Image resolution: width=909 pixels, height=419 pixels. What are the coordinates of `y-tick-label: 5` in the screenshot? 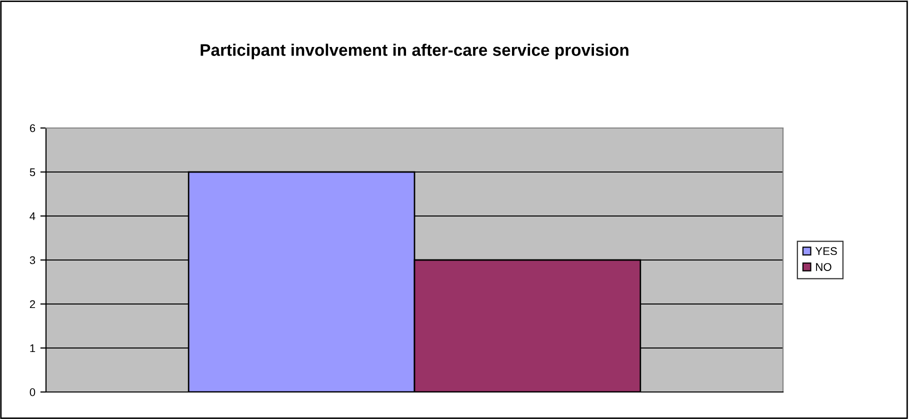 It's located at (33, 172).